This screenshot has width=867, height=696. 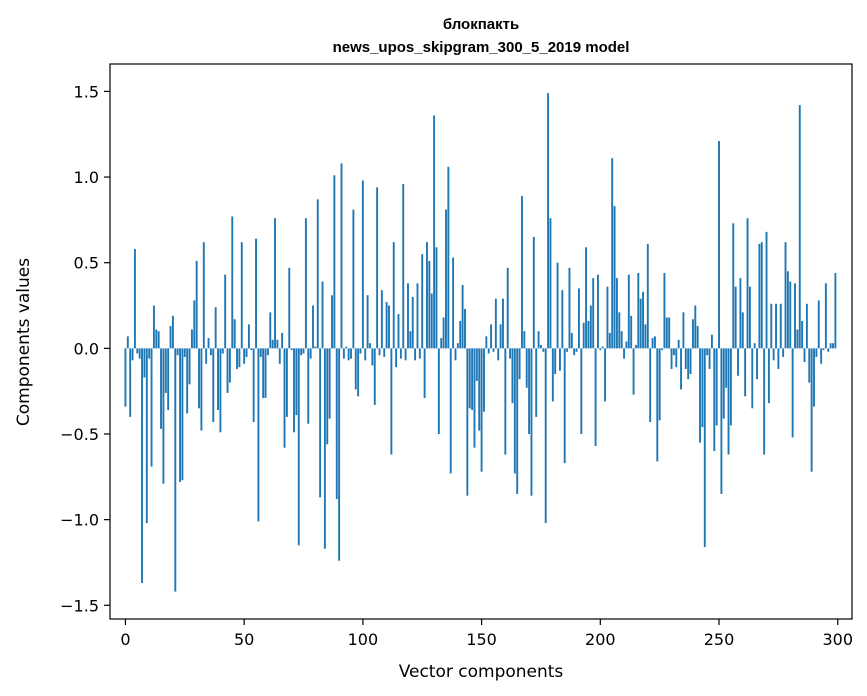 I want to click on y-tick-label: −1.0, so click(x=79, y=520).